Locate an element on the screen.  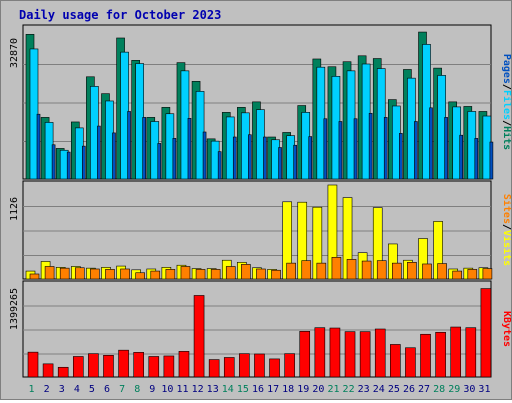
day-label: 28 is located at coordinates (439, 389).